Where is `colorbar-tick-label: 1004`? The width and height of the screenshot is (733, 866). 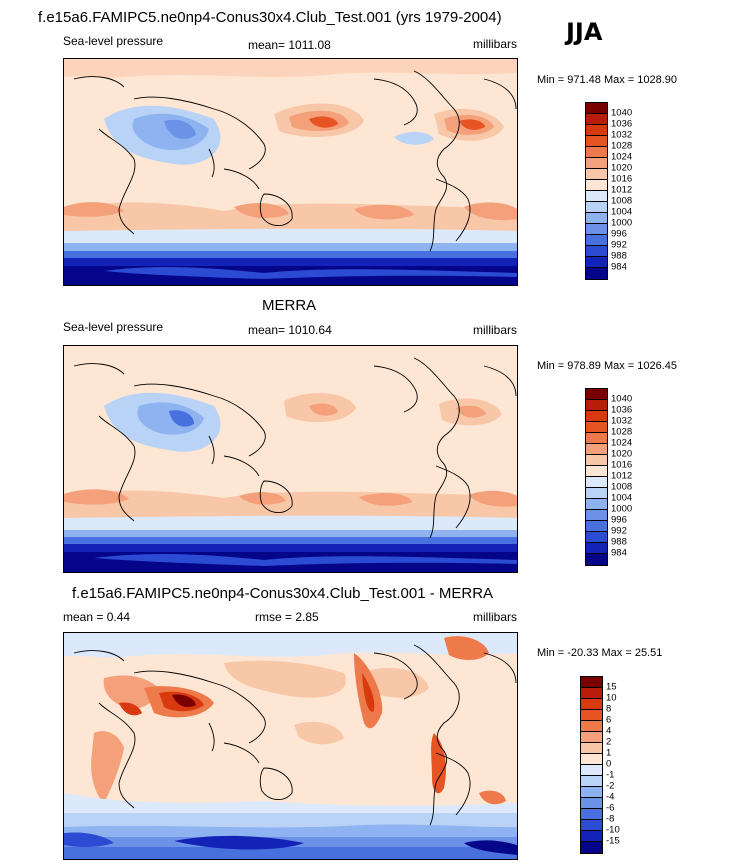 colorbar-tick-label: 1004 is located at coordinates (622, 212).